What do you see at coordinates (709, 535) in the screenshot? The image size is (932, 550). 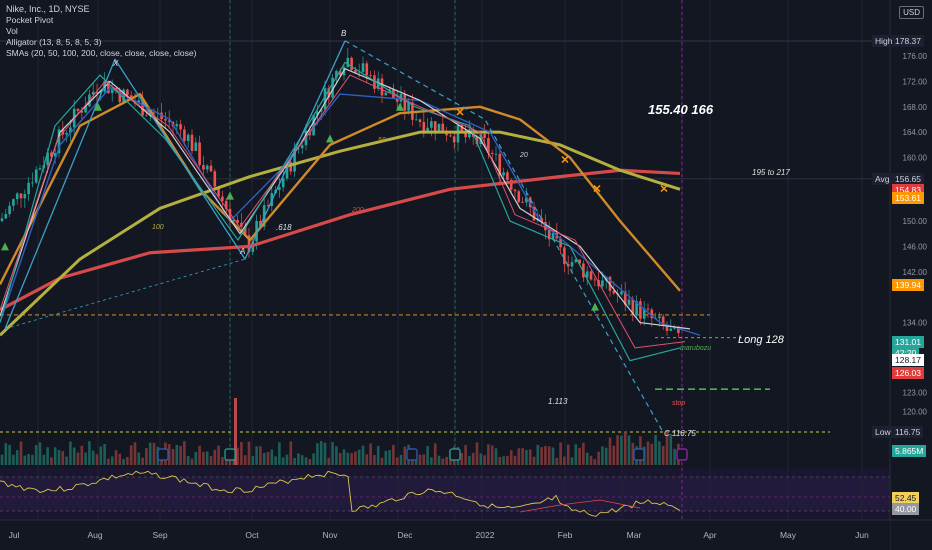 I see `time-tick-label: Apr` at bounding box center [709, 535].